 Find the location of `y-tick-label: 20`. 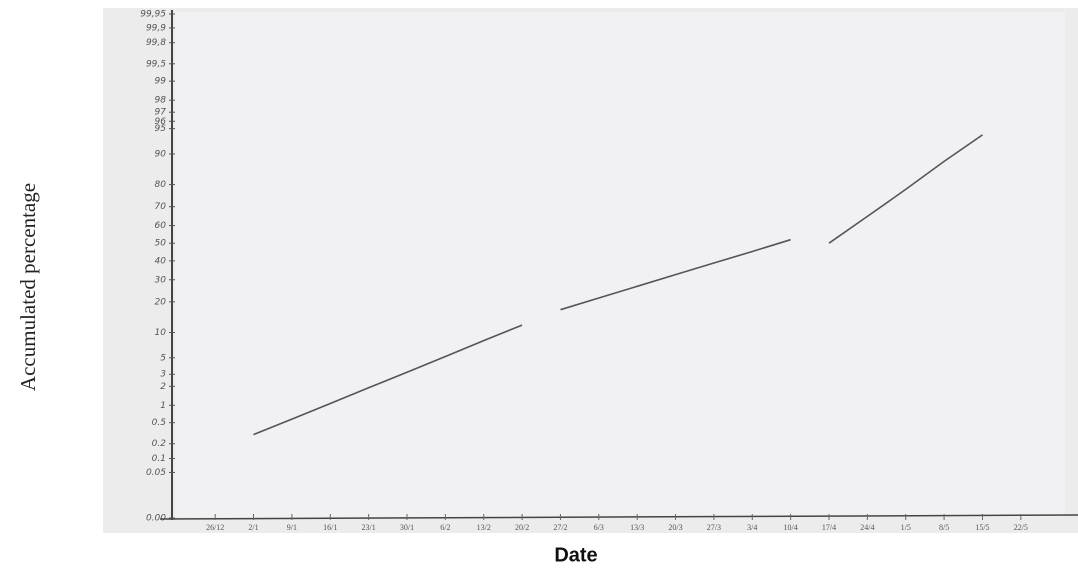

y-tick-label: 20 is located at coordinates (161, 302).